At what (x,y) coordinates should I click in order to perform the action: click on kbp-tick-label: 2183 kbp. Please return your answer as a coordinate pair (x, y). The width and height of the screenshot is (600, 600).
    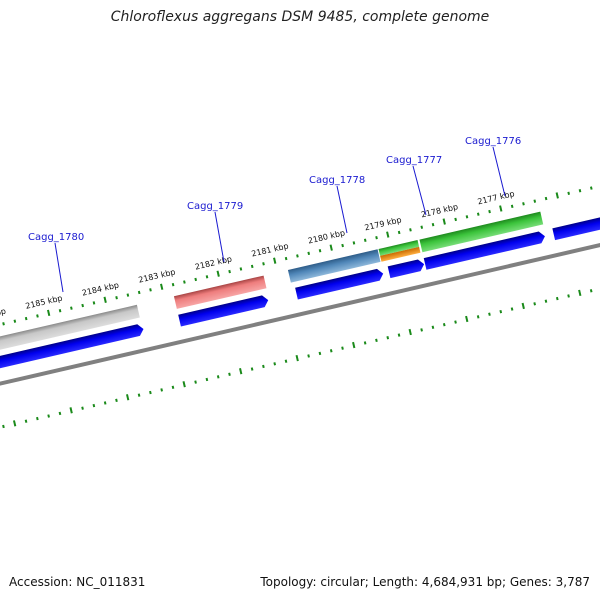
    Looking at the image, I should click on (157, 275).